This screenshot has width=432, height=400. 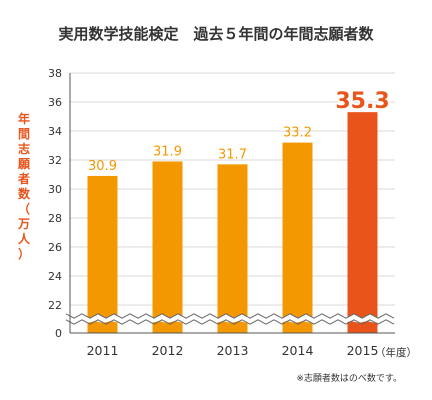 What do you see at coordinates (297, 133) in the screenshot?
I see `data-label: 33.2` at bounding box center [297, 133].